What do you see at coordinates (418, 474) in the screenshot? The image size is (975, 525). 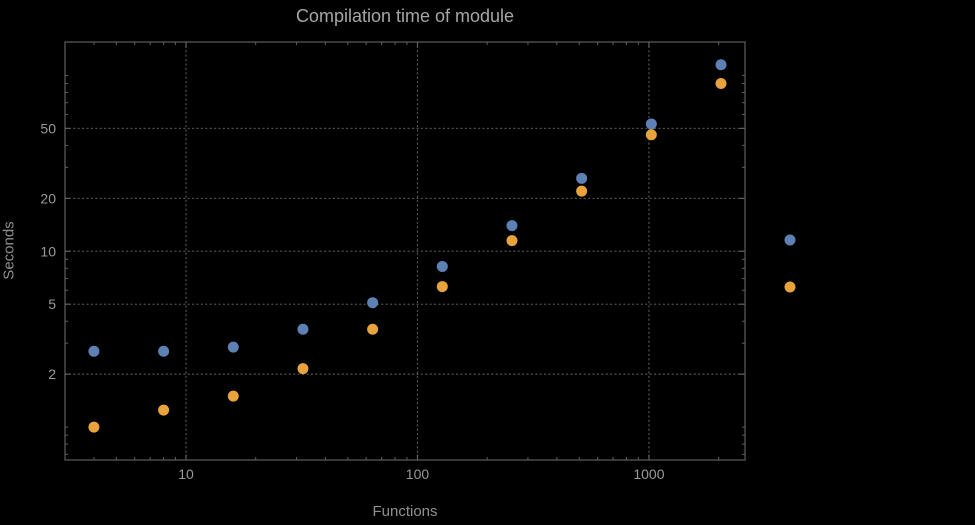 I see `x-tick-label: 100` at bounding box center [418, 474].